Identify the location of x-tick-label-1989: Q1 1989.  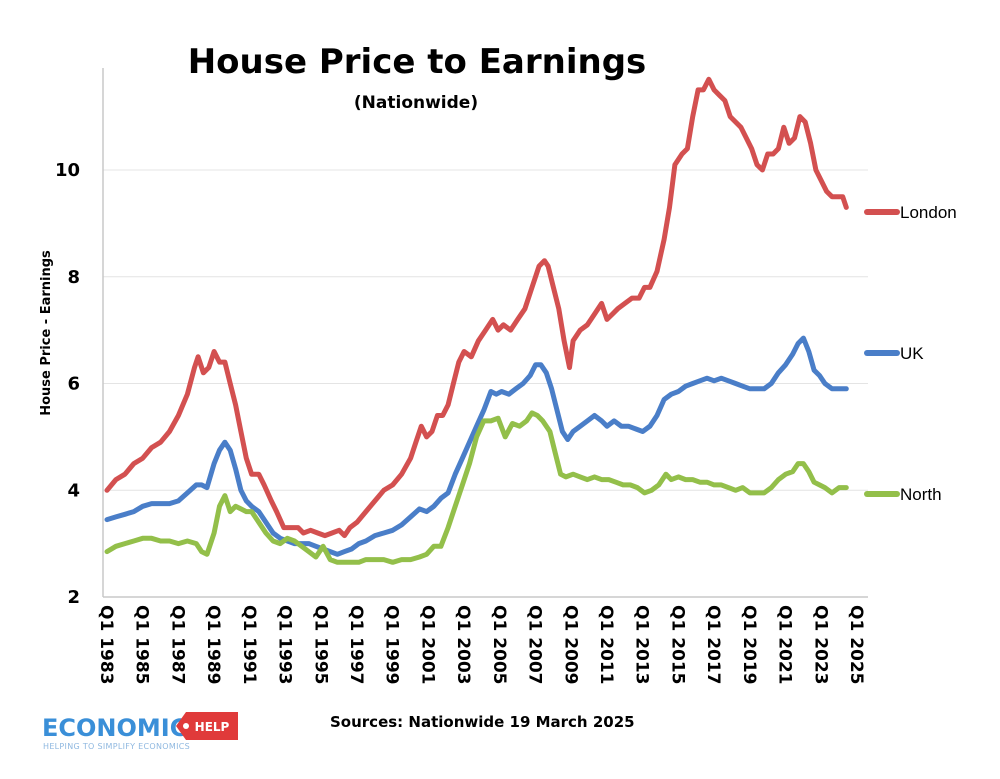
(213, 645).